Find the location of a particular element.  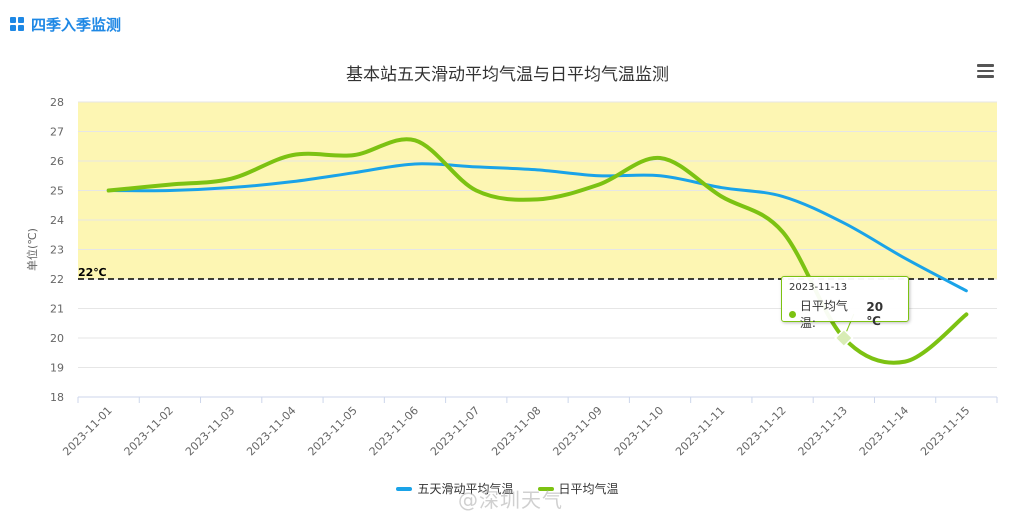

legend-label-five-day: 五天滑动平均气温 is located at coordinates (465, 489).